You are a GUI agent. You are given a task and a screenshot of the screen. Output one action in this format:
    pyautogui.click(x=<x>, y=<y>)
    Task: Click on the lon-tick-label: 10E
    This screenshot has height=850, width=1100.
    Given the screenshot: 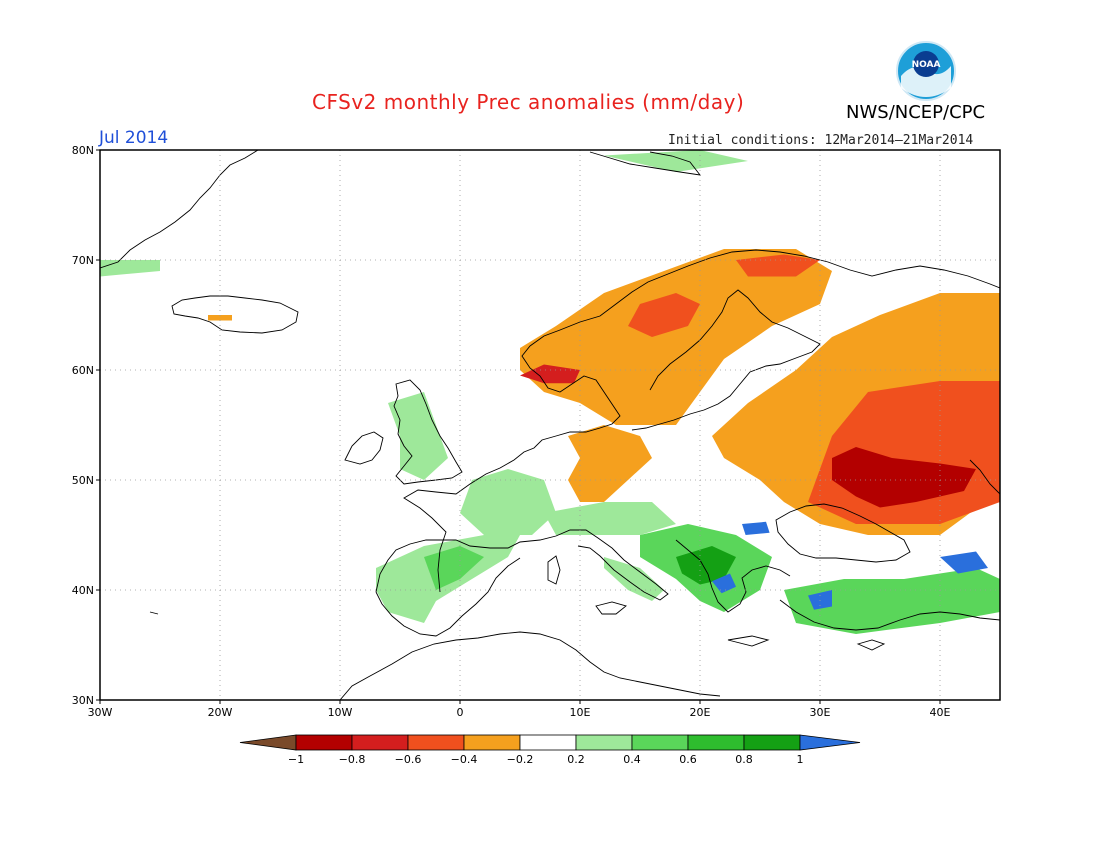 What is the action you would take?
    pyautogui.click(x=580, y=712)
    